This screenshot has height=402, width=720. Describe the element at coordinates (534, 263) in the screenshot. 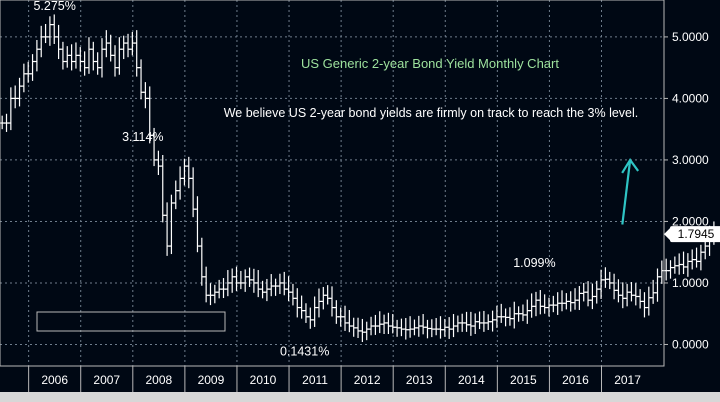

I see `annotation-high-2015: 1.099%` at that location.